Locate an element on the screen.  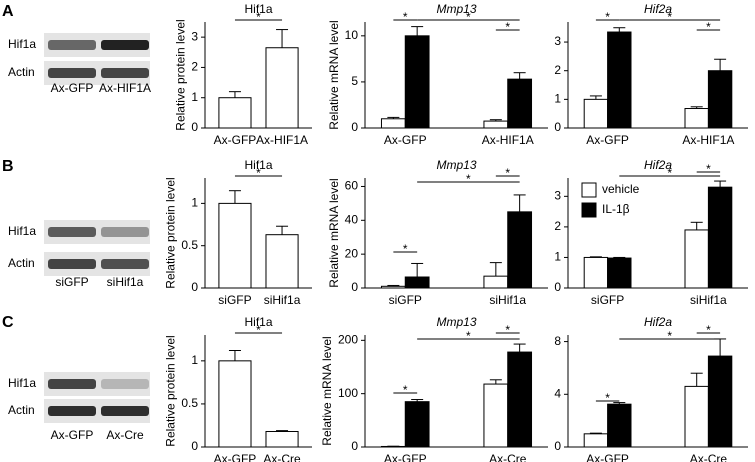
y-tick-label: 0.5 is located at coordinates (189, 403).